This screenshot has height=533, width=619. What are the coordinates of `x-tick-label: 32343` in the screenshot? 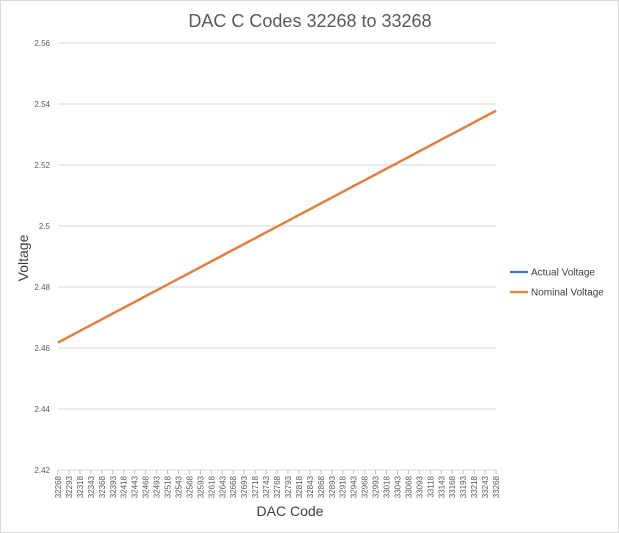 It's located at (91, 486).